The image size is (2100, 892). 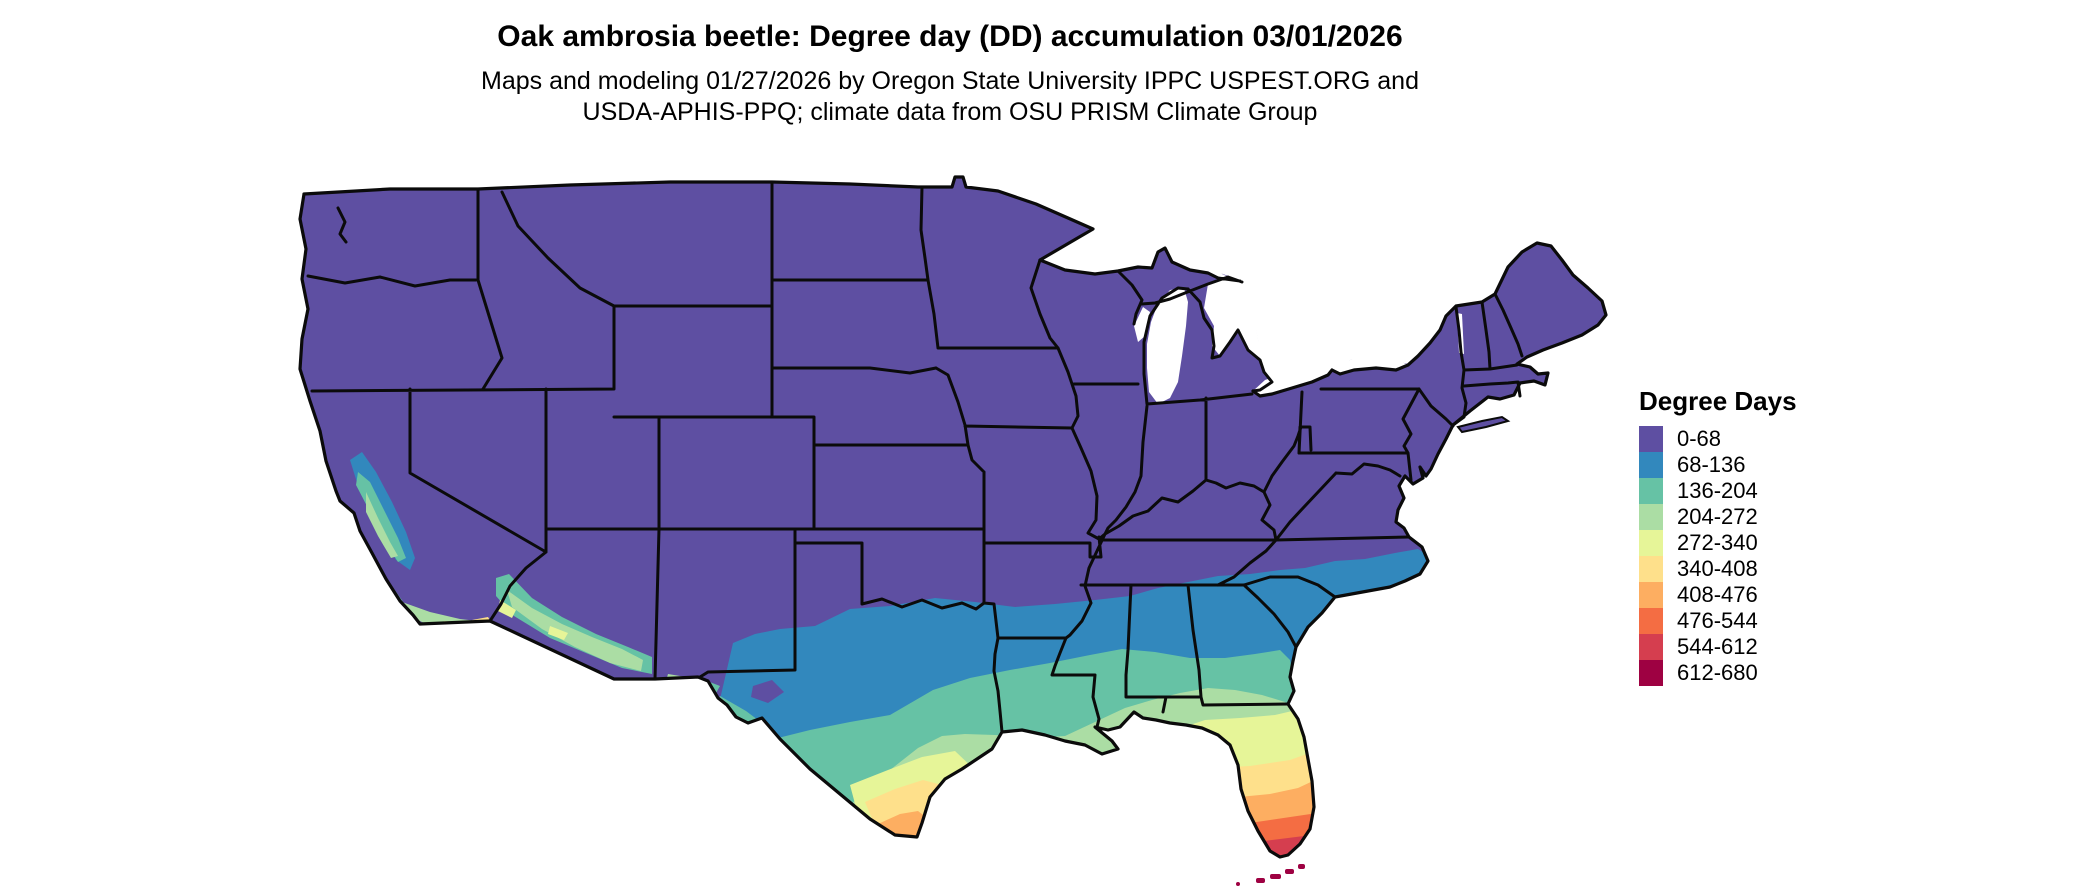 I want to click on legend-label: 612-680, so click(x=1717, y=672).